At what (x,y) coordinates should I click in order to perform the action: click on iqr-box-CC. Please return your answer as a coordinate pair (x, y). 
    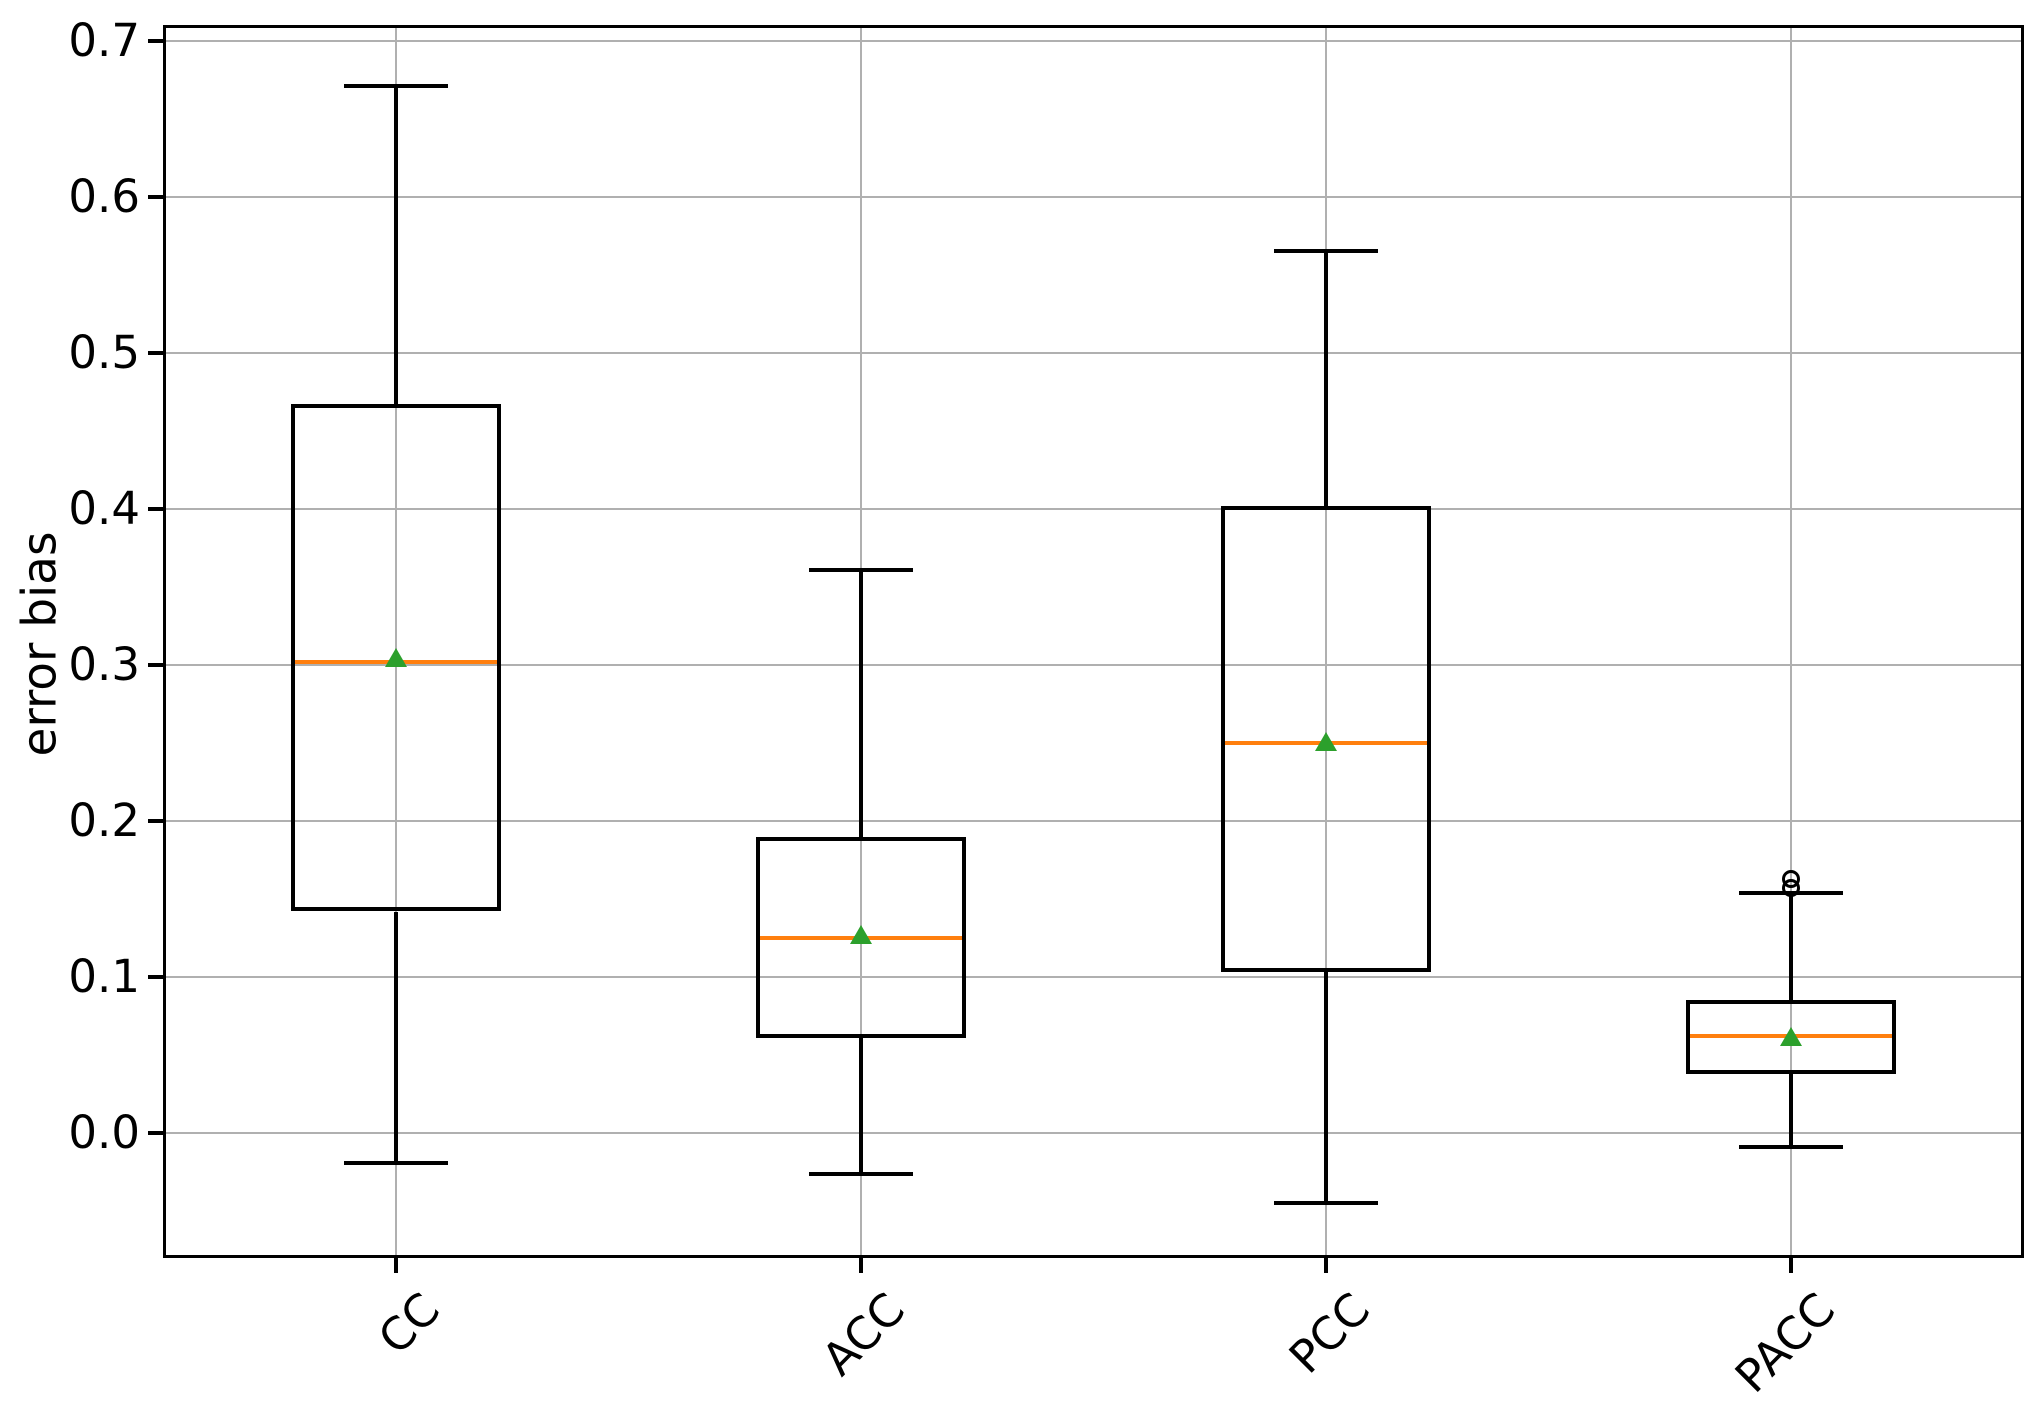
    Looking at the image, I should click on (395, 658).